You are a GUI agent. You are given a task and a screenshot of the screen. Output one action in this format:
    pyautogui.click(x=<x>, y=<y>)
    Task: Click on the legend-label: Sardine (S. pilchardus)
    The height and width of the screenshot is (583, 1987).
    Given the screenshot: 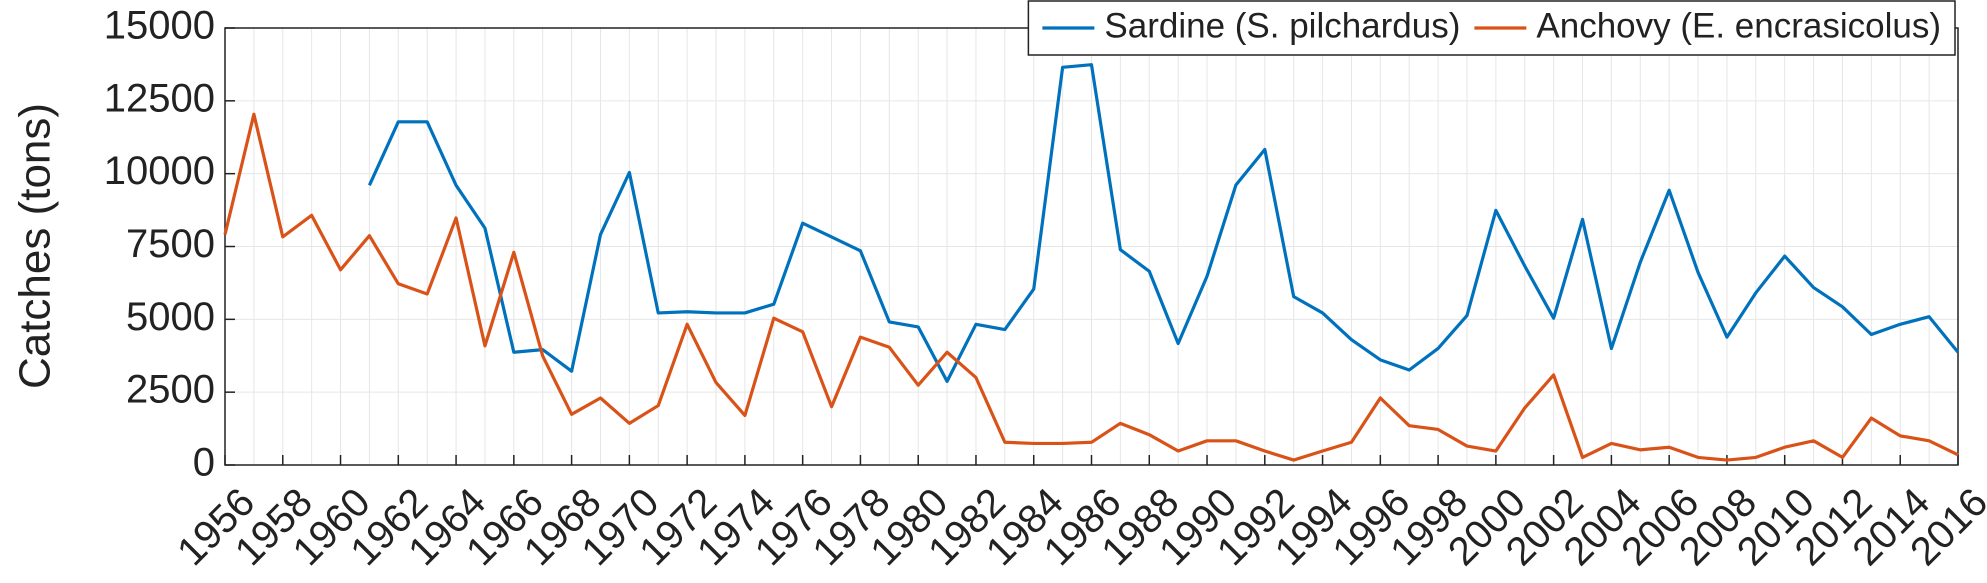 What is the action you would take?
    pyautogui.click(x=1282, y=25)
    